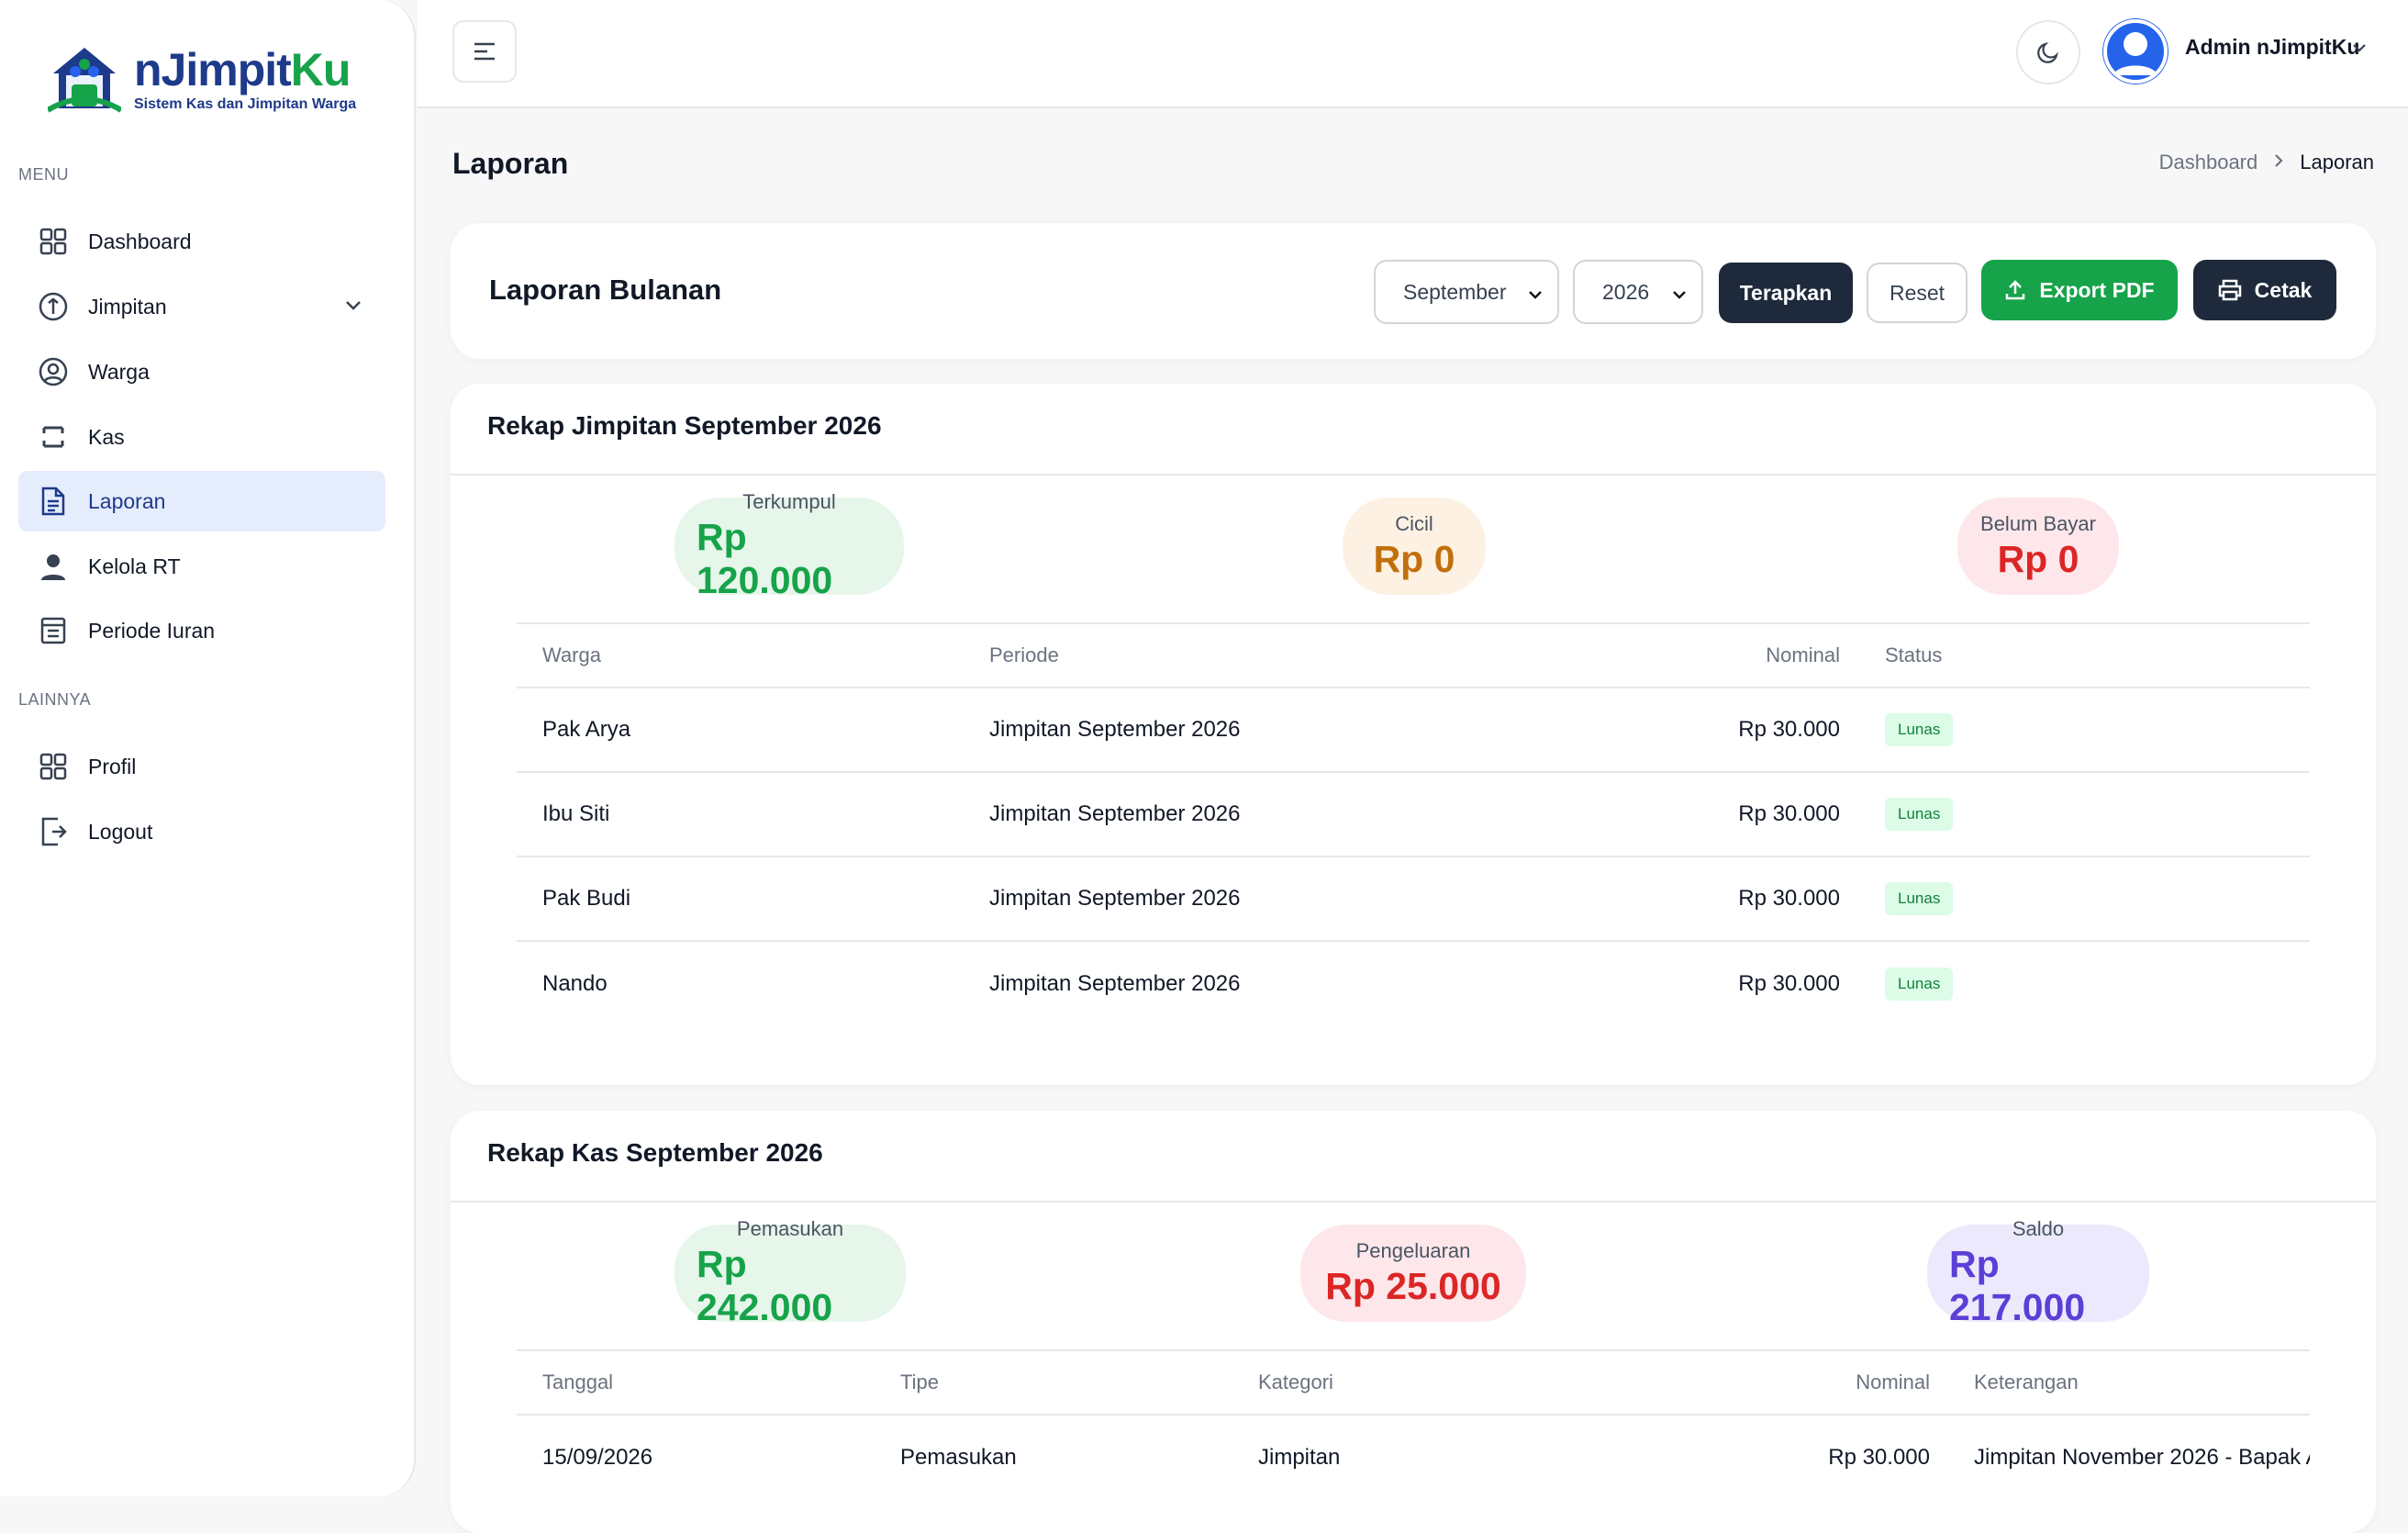  What do you see at coordinates (119, 372) in the screenshot?
I see `sidebar-item-label: Warga` at bounding box center [119, 372].